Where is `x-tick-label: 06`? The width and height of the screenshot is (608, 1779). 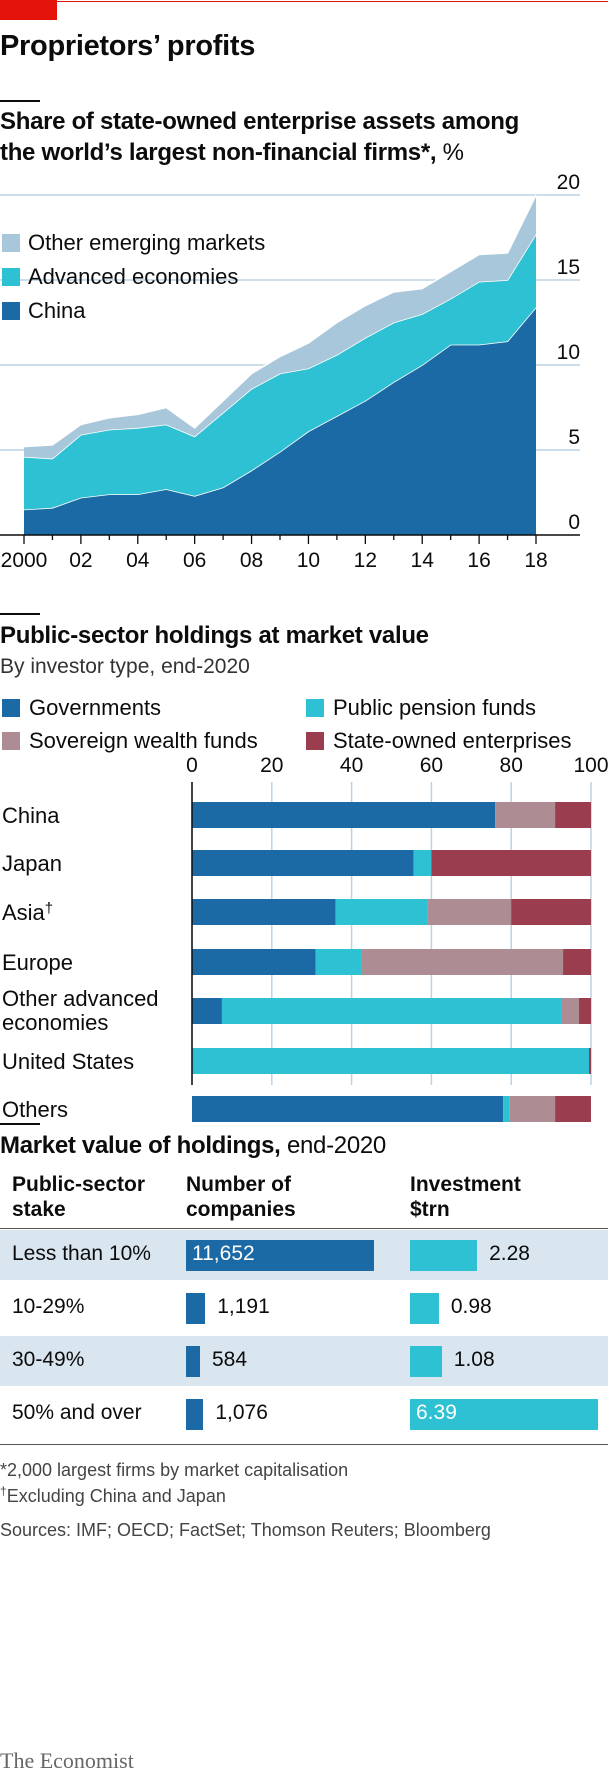
x-tick-label: 06 is located at coordinates (194, 560).